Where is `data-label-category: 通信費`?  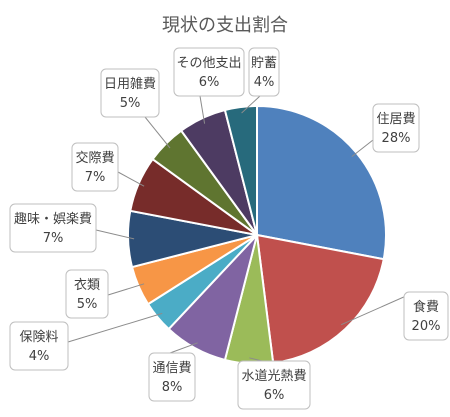
data-label-category: 通信費 is located at coordinates (171, 368).